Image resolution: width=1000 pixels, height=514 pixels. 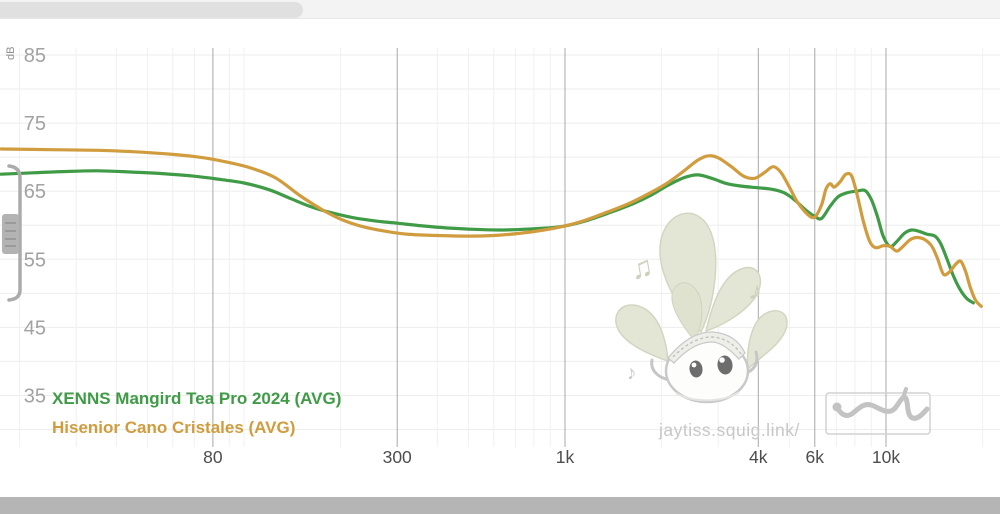 I want to click on y-tick-labels: 85 75 65 55 45 35, so click(x=35, y=226).